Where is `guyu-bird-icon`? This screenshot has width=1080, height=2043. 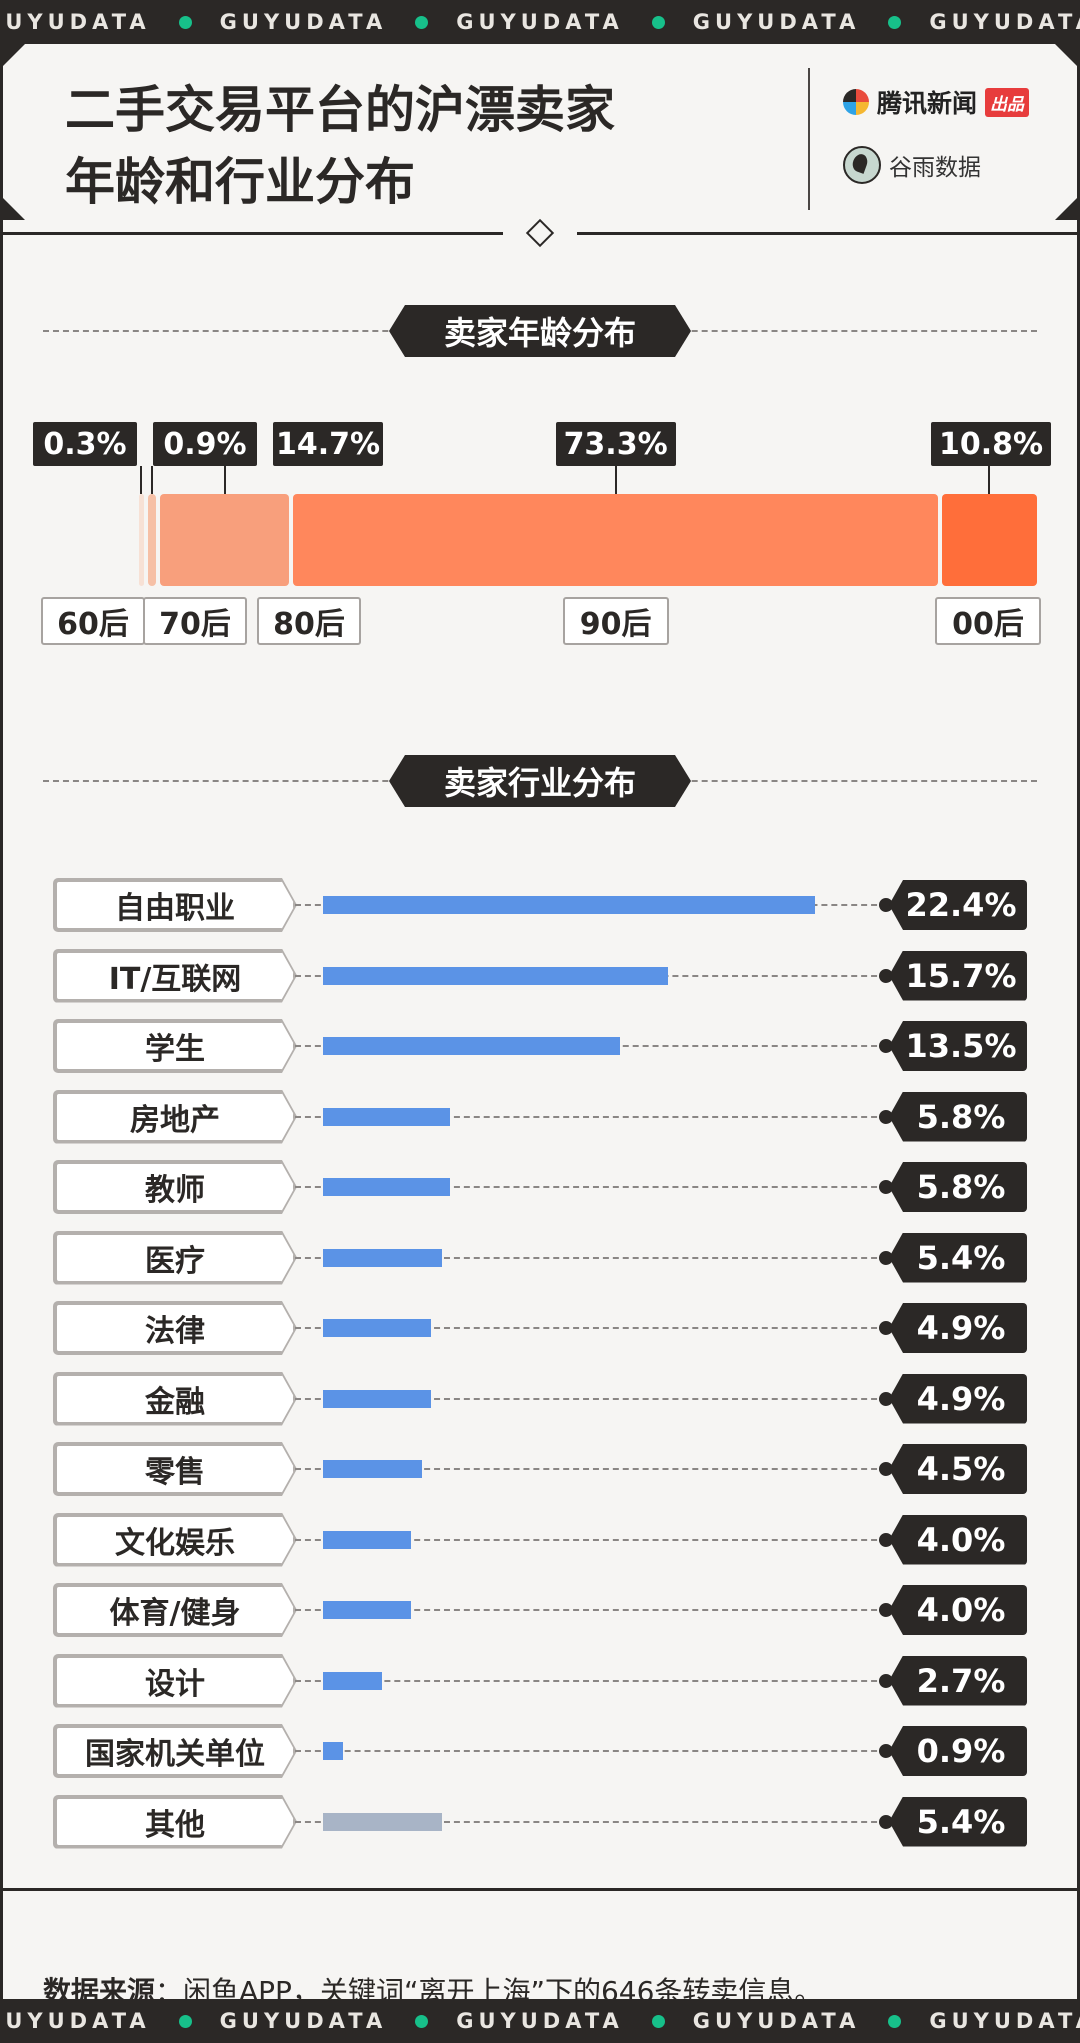 guyu-bird-icon is located at coordinates (862, 165).